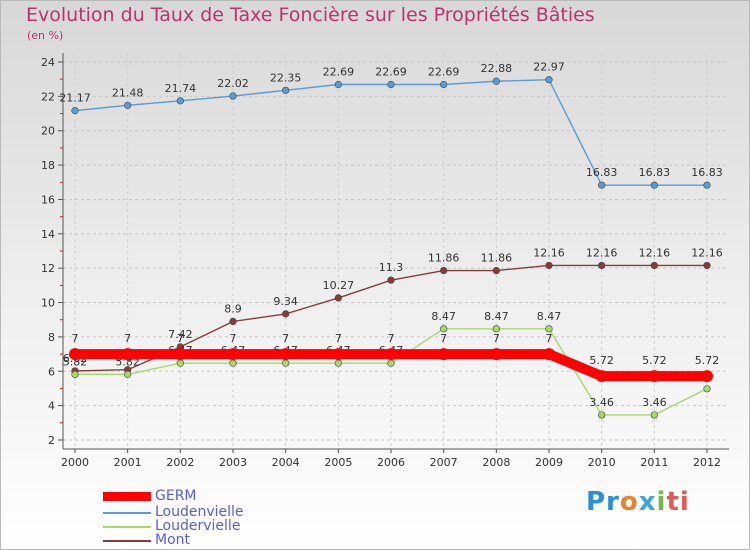  What do you see at coordinates (51, 337) in the screenshot?
I see `y-tick-label-8: 8` at bounding box center [51, 337].